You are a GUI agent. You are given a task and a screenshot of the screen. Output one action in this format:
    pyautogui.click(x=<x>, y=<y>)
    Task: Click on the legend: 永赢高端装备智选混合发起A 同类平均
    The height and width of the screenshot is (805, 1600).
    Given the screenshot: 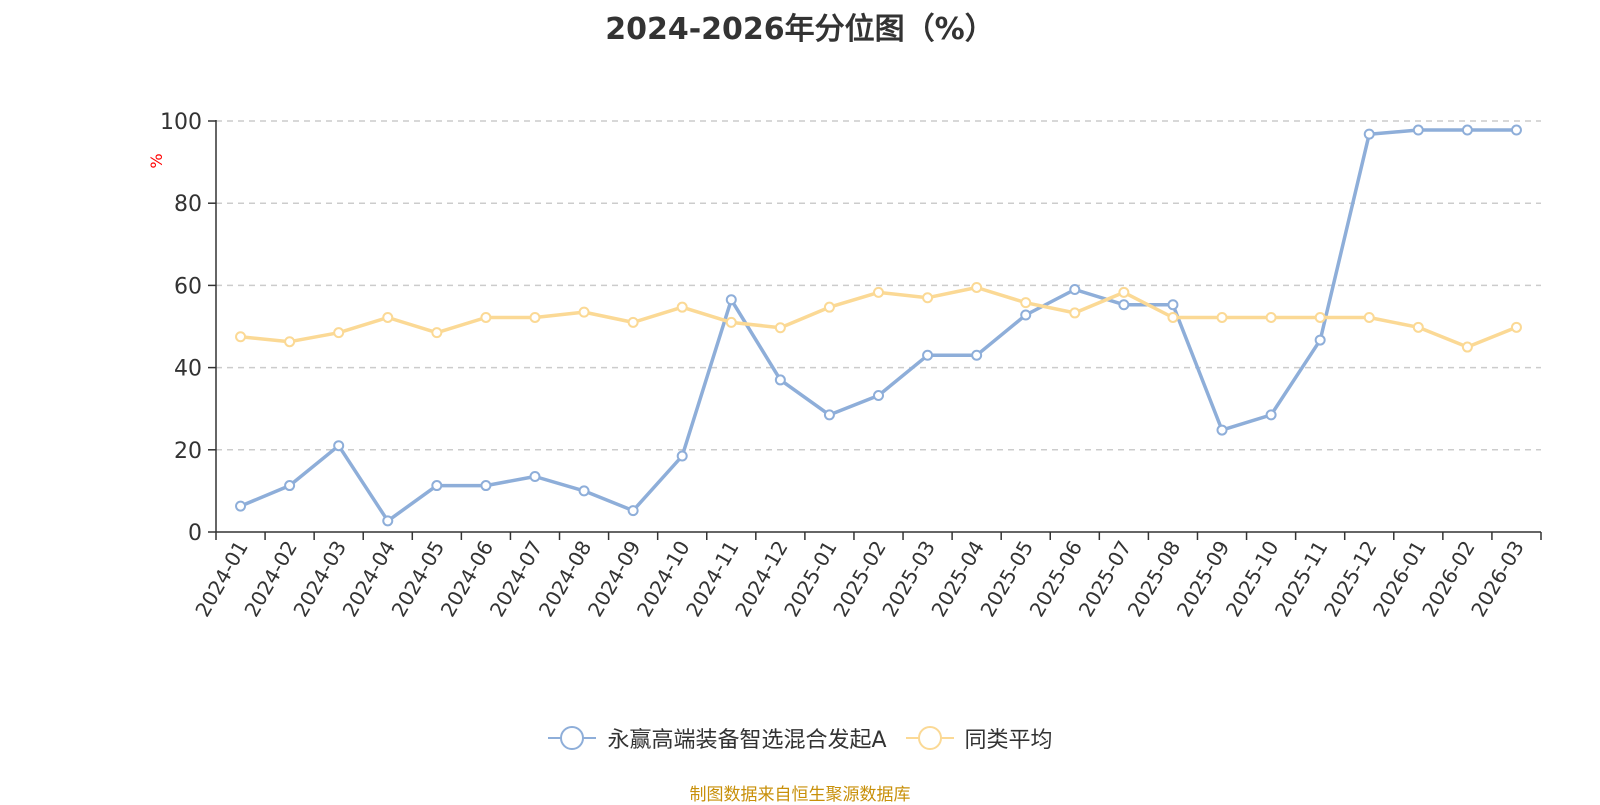 What is the action you would take?
    pyautogui.click(x=800, y=738)
    